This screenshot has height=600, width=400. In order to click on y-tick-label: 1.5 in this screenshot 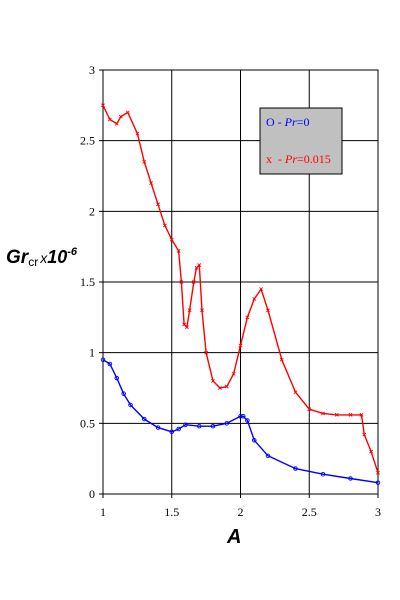, I will do `click(87, 282)`.